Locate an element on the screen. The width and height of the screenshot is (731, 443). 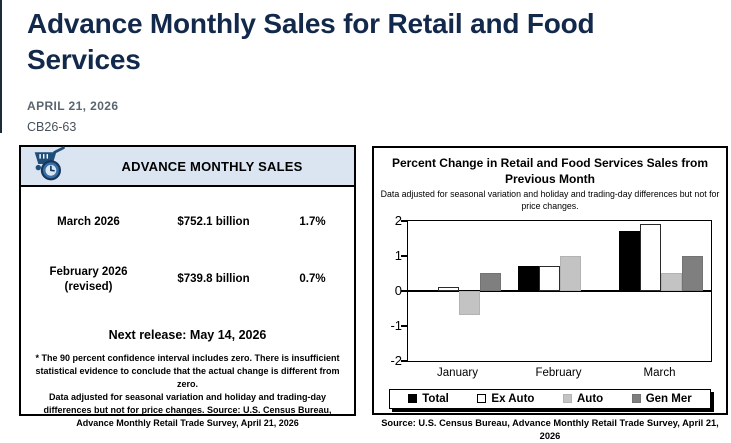
sales-row-march: March 2026 $752.1 billion 1.7% is located at coordinates (187, 223).